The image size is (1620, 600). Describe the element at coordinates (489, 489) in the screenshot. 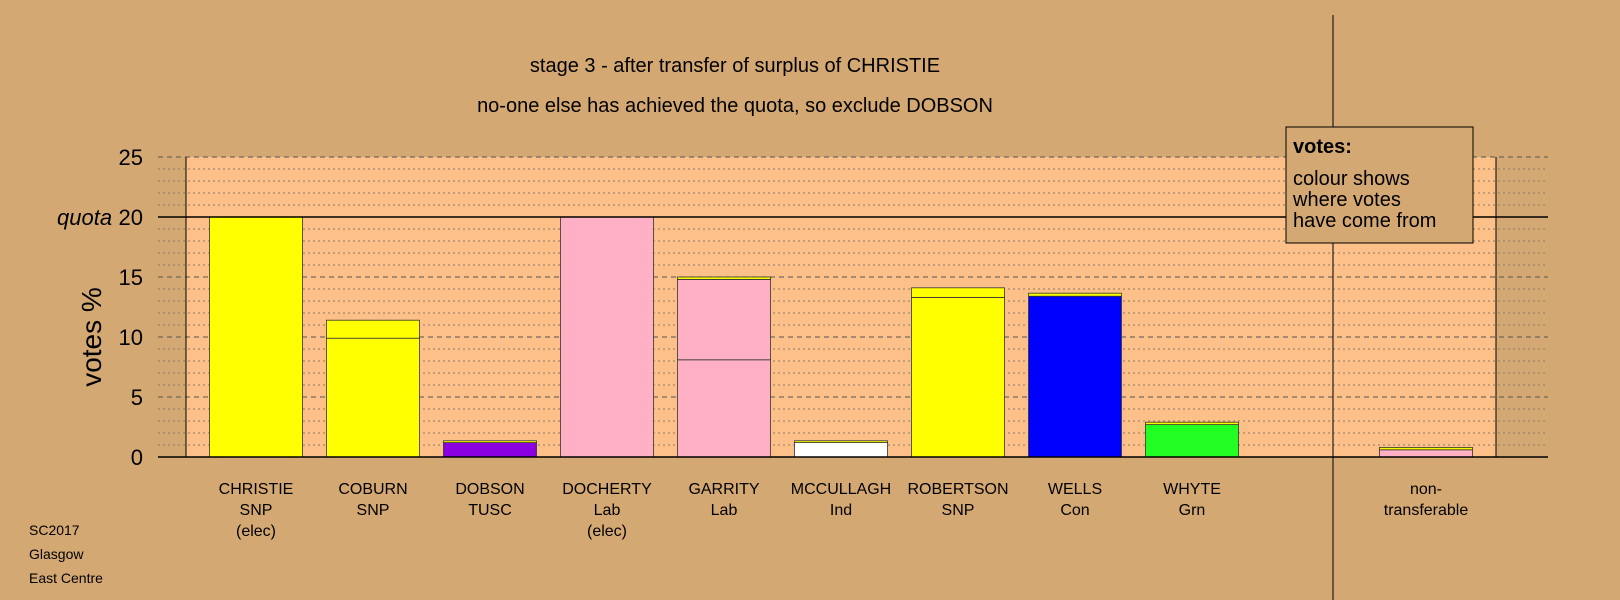

I see `x-tick-label: DOBSON` at that location.